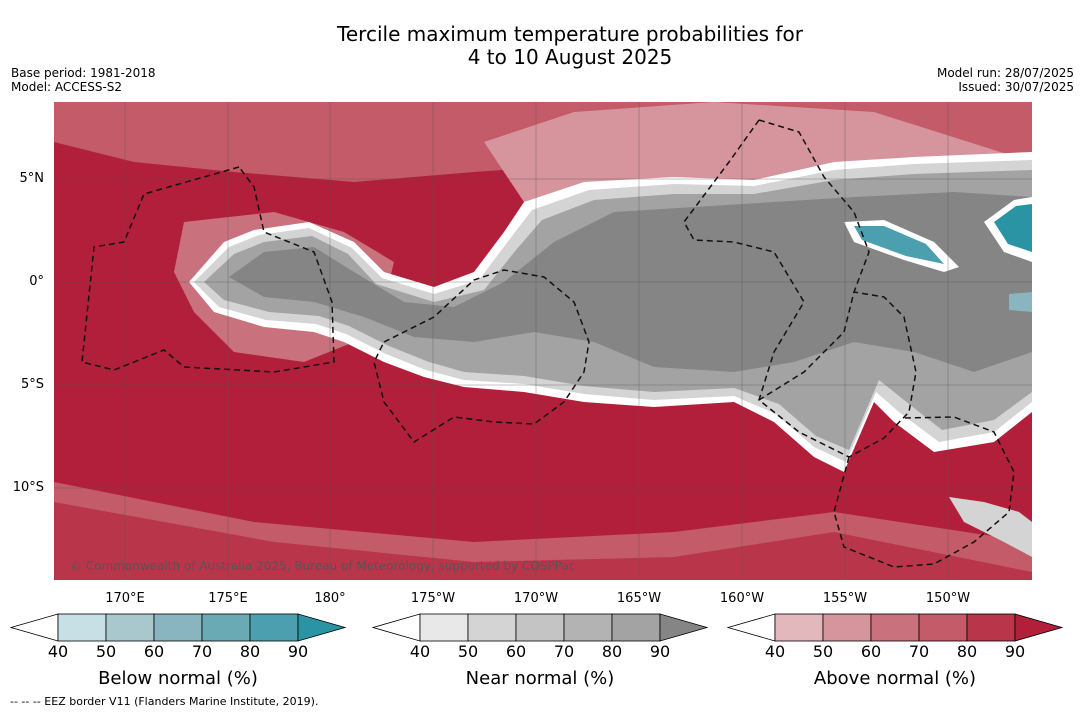 Image resolution: width=1085 pixels, height=713 pixels. I want to click on lon-label-160w: 160°W, so click(742, 598).